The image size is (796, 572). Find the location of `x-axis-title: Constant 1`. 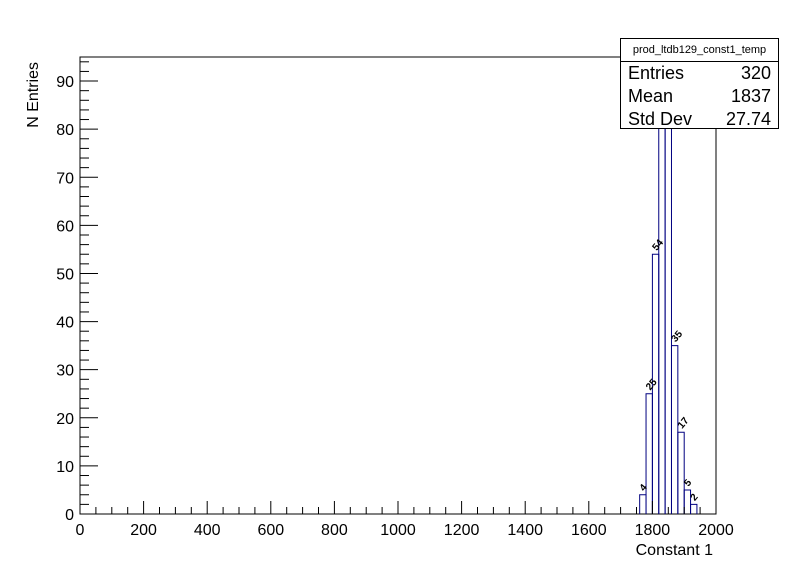

x-axis-title: Constant 1 is located at coordinates (674, 550).